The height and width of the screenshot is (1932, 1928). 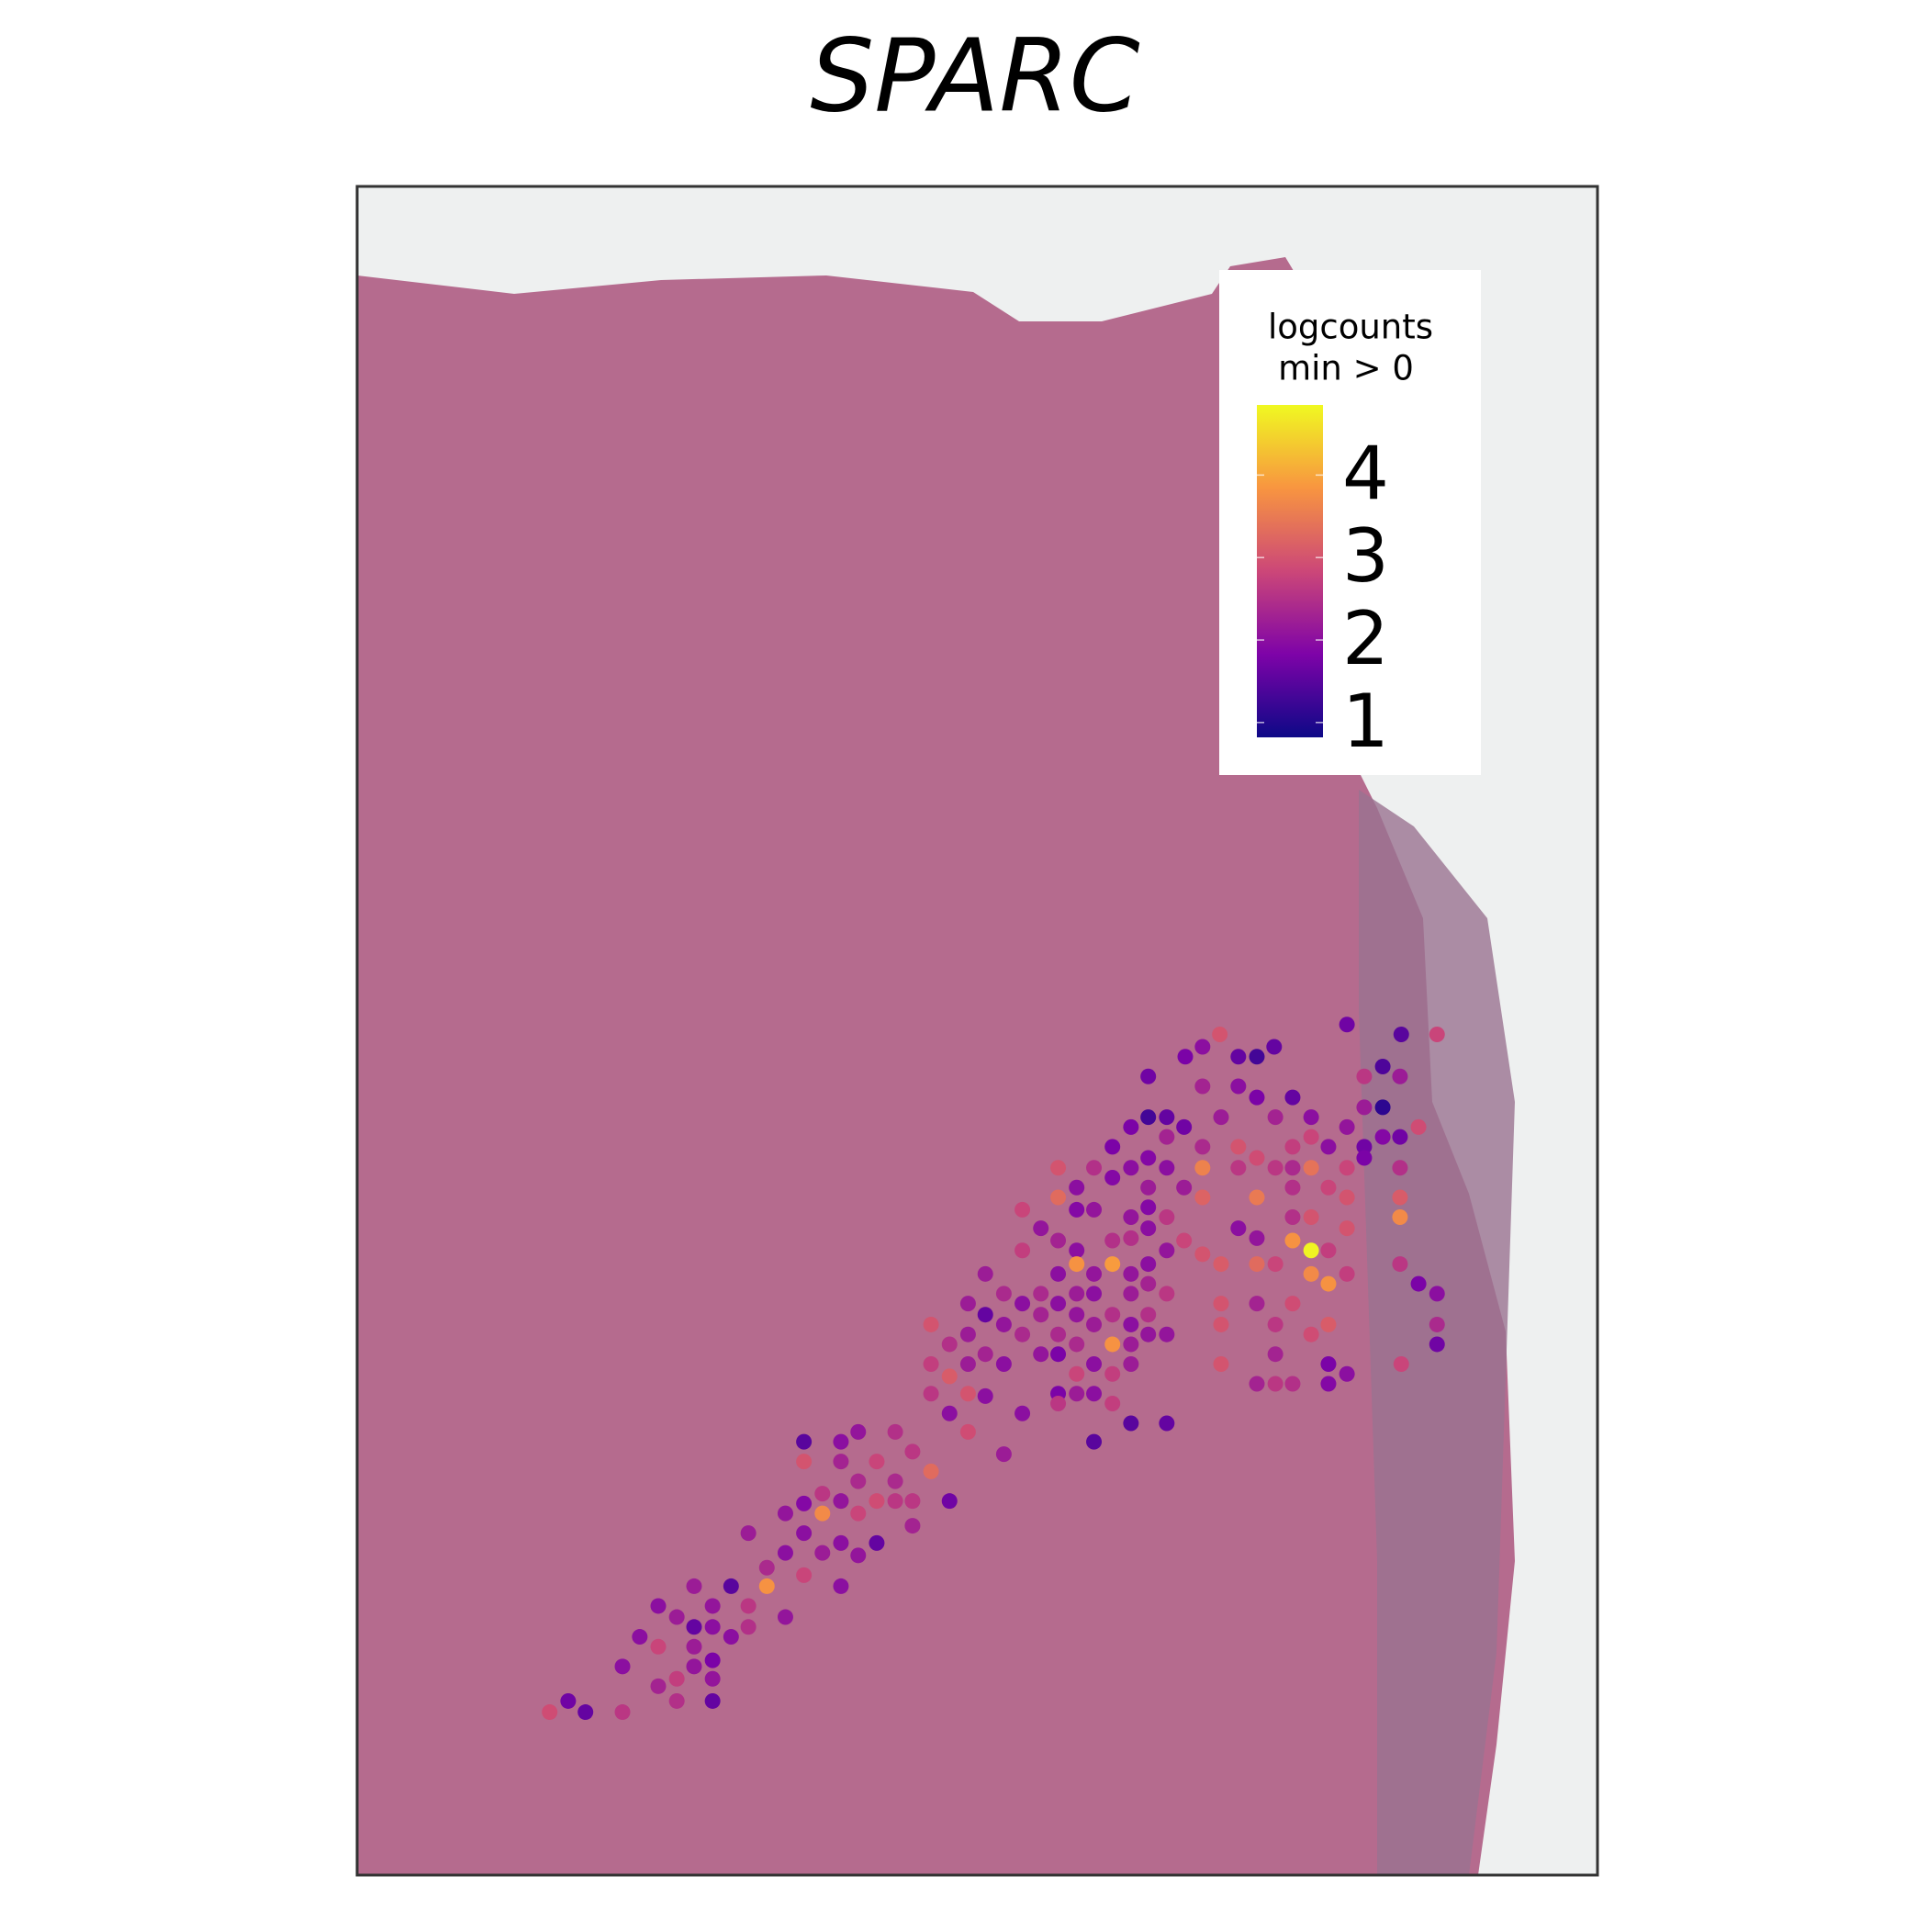 What do you see at coordinates (1365, 556) in the screenshot?
I see `colorbar-tick-label: 3` at bounding box center [1365, 556].